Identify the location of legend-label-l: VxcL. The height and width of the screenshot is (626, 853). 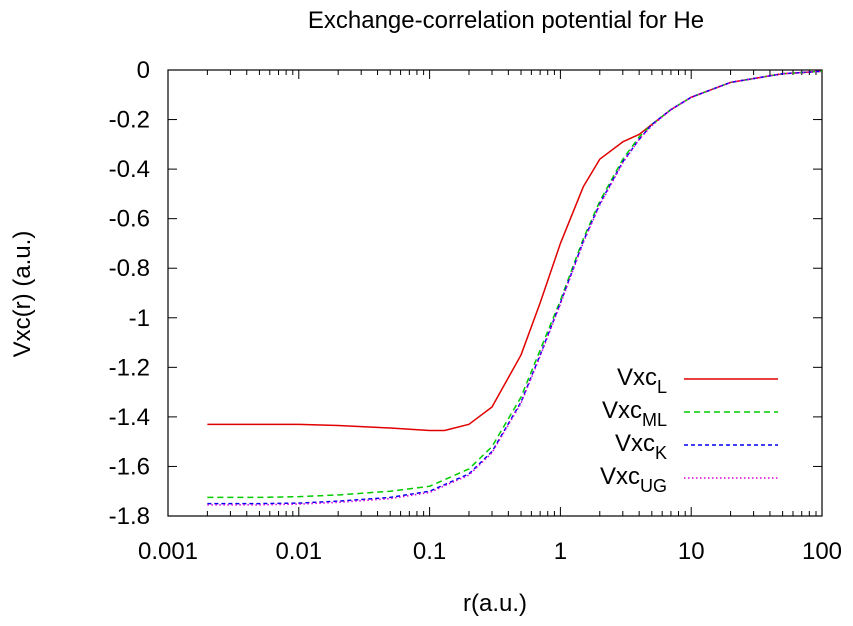
(642, 380).